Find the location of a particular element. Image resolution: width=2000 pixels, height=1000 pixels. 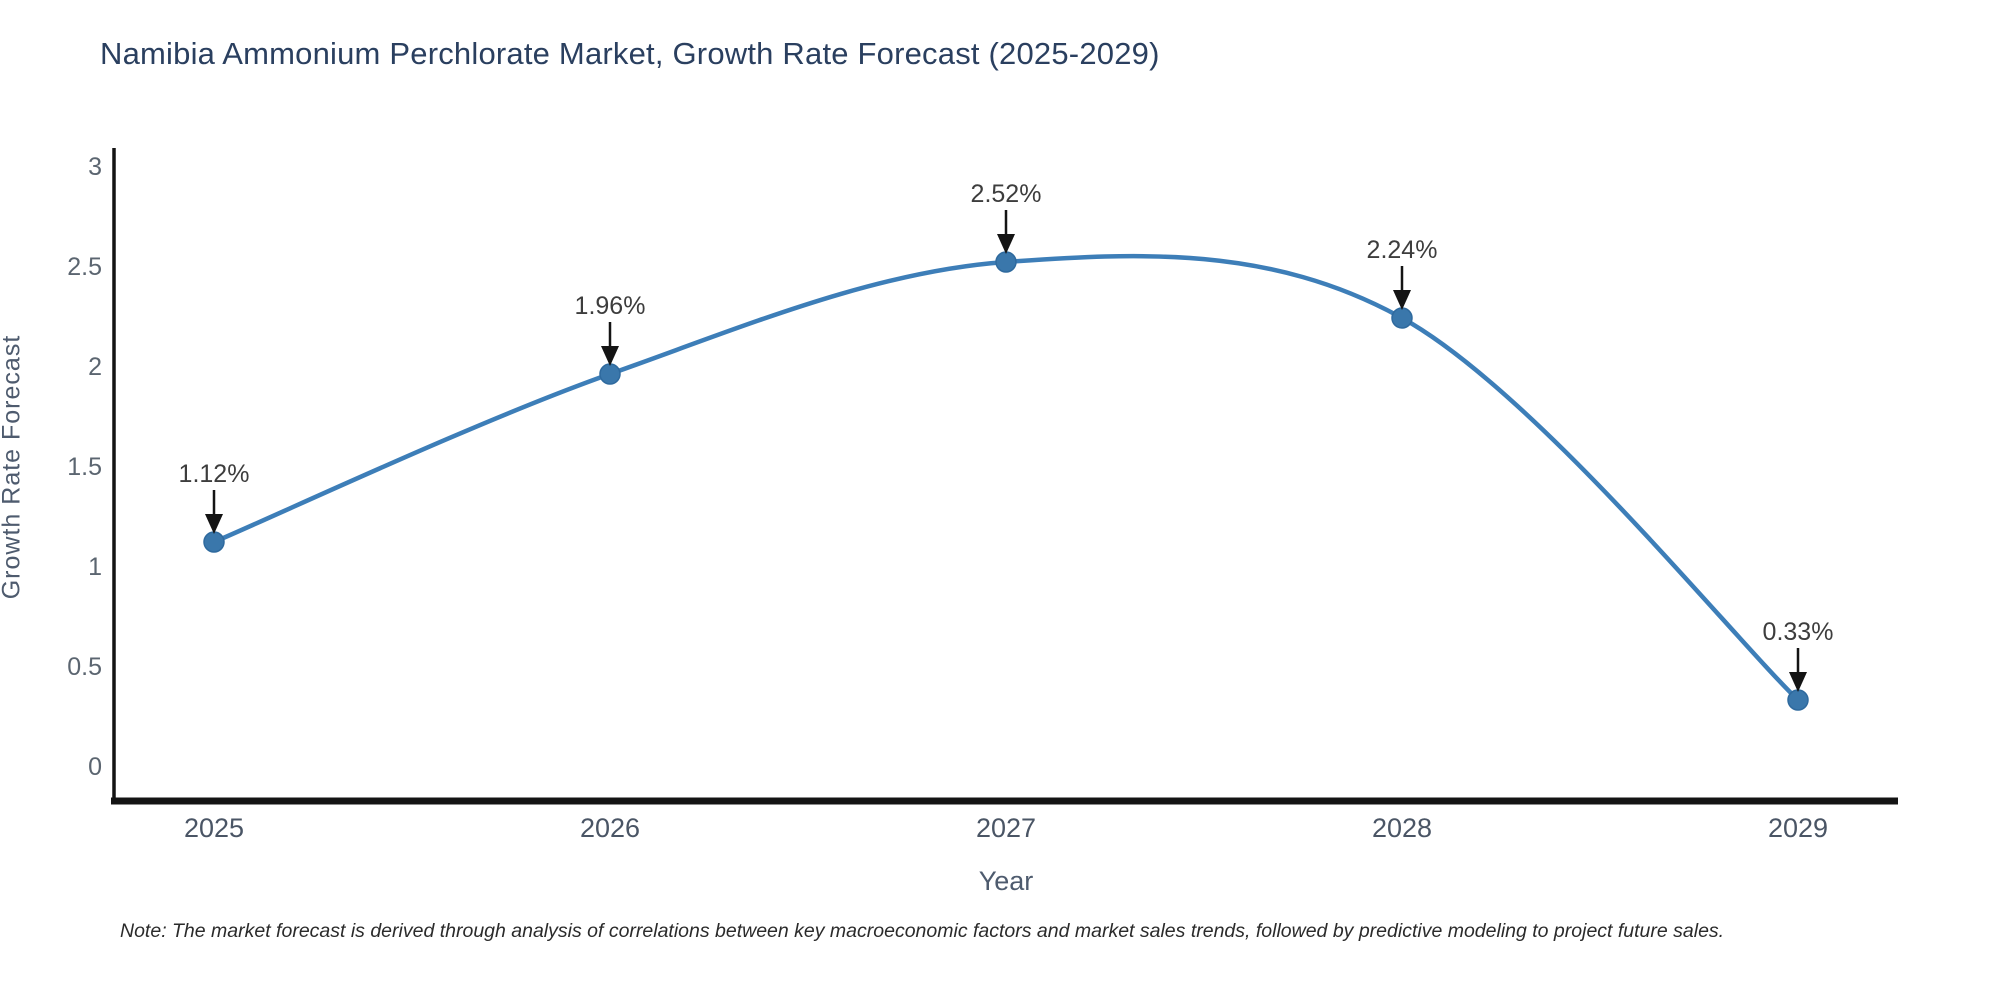

data-point-2026 is located at coordinates (610, 374).